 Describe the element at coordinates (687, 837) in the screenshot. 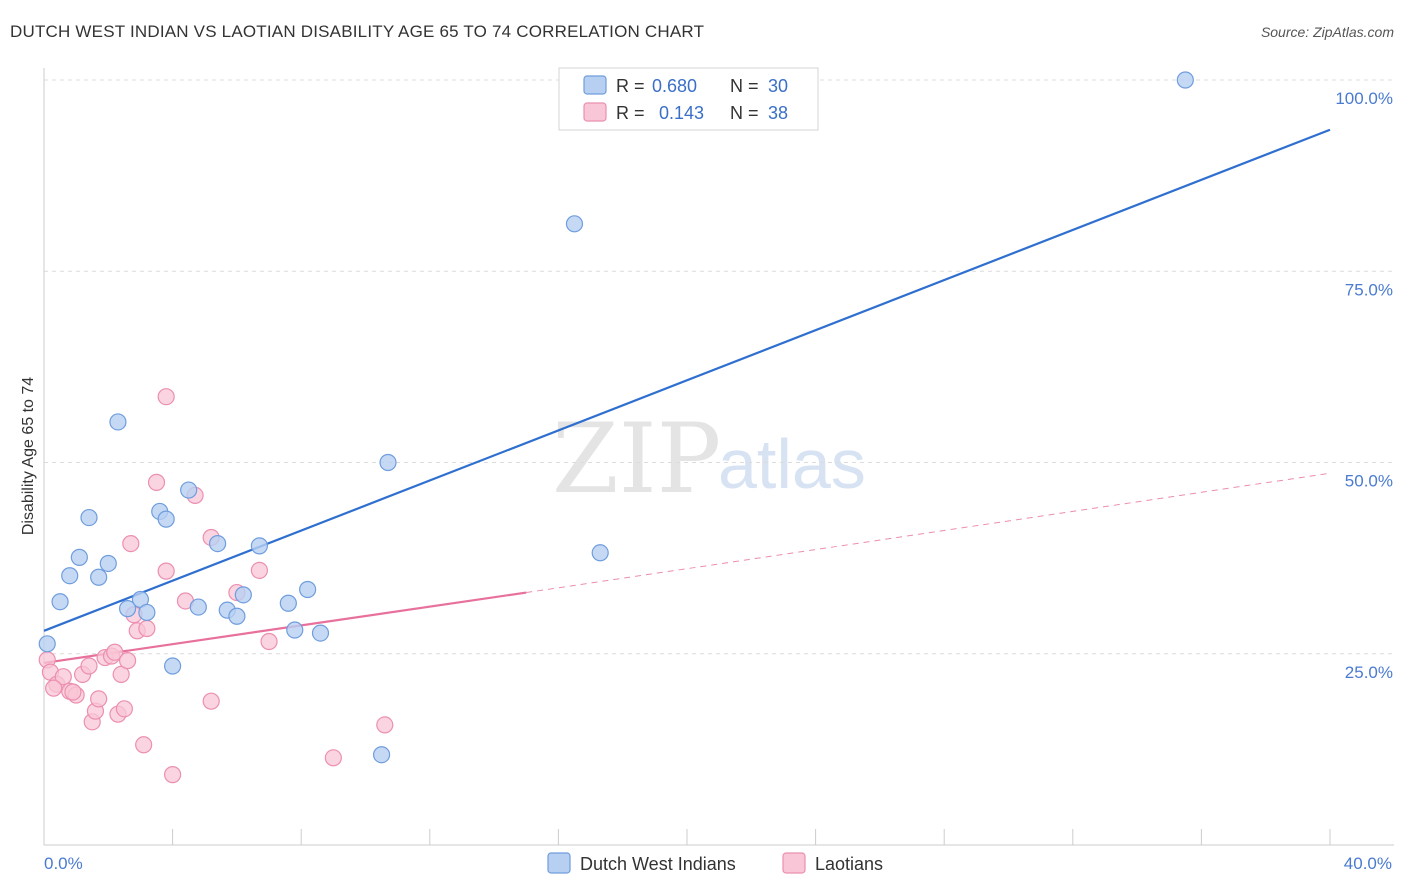

I see `x-ticks` at that location.